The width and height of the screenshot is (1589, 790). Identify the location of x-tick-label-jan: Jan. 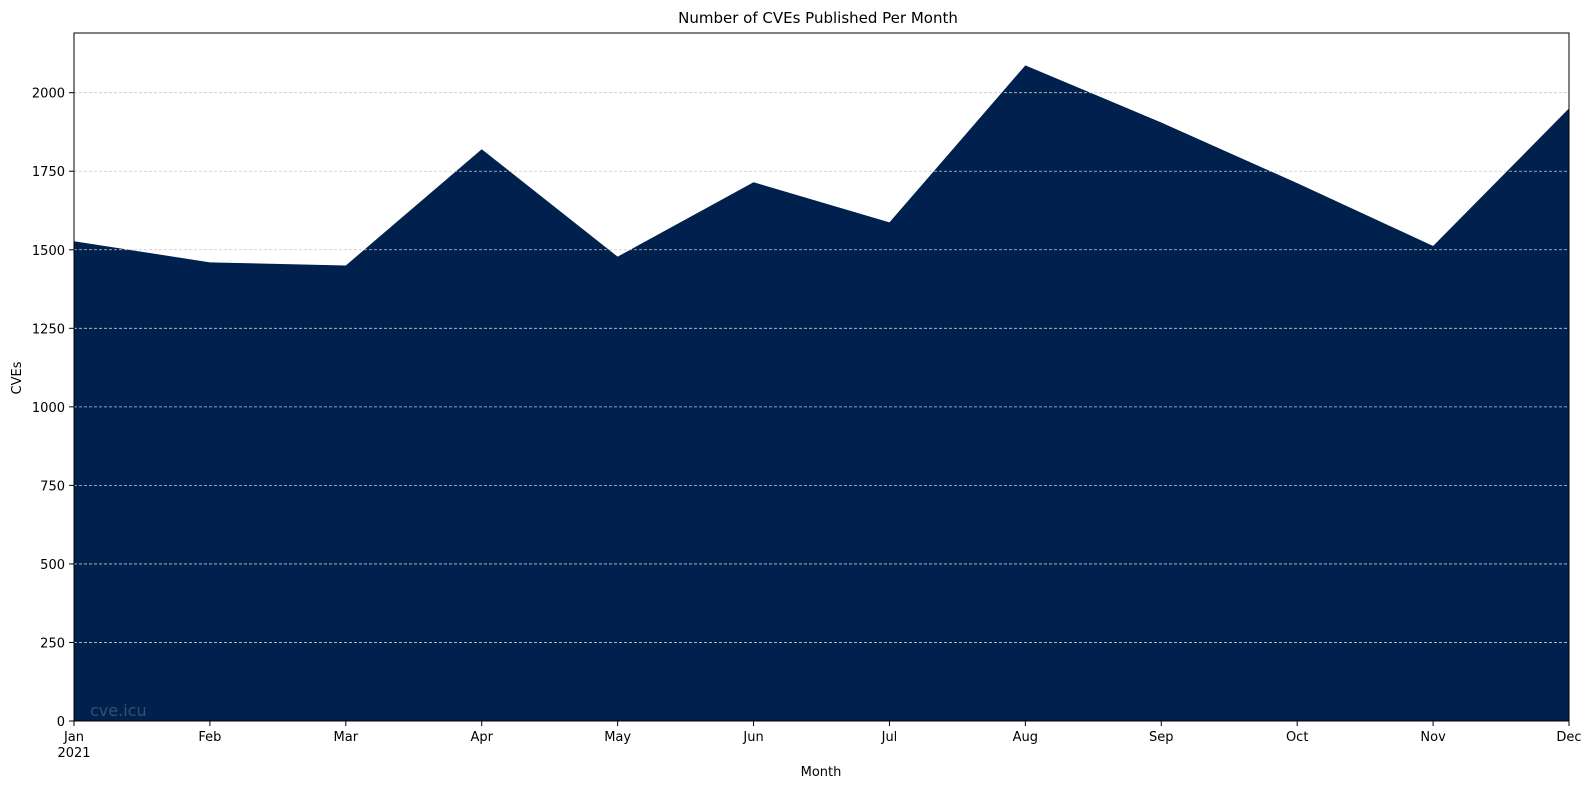
(73, 737).